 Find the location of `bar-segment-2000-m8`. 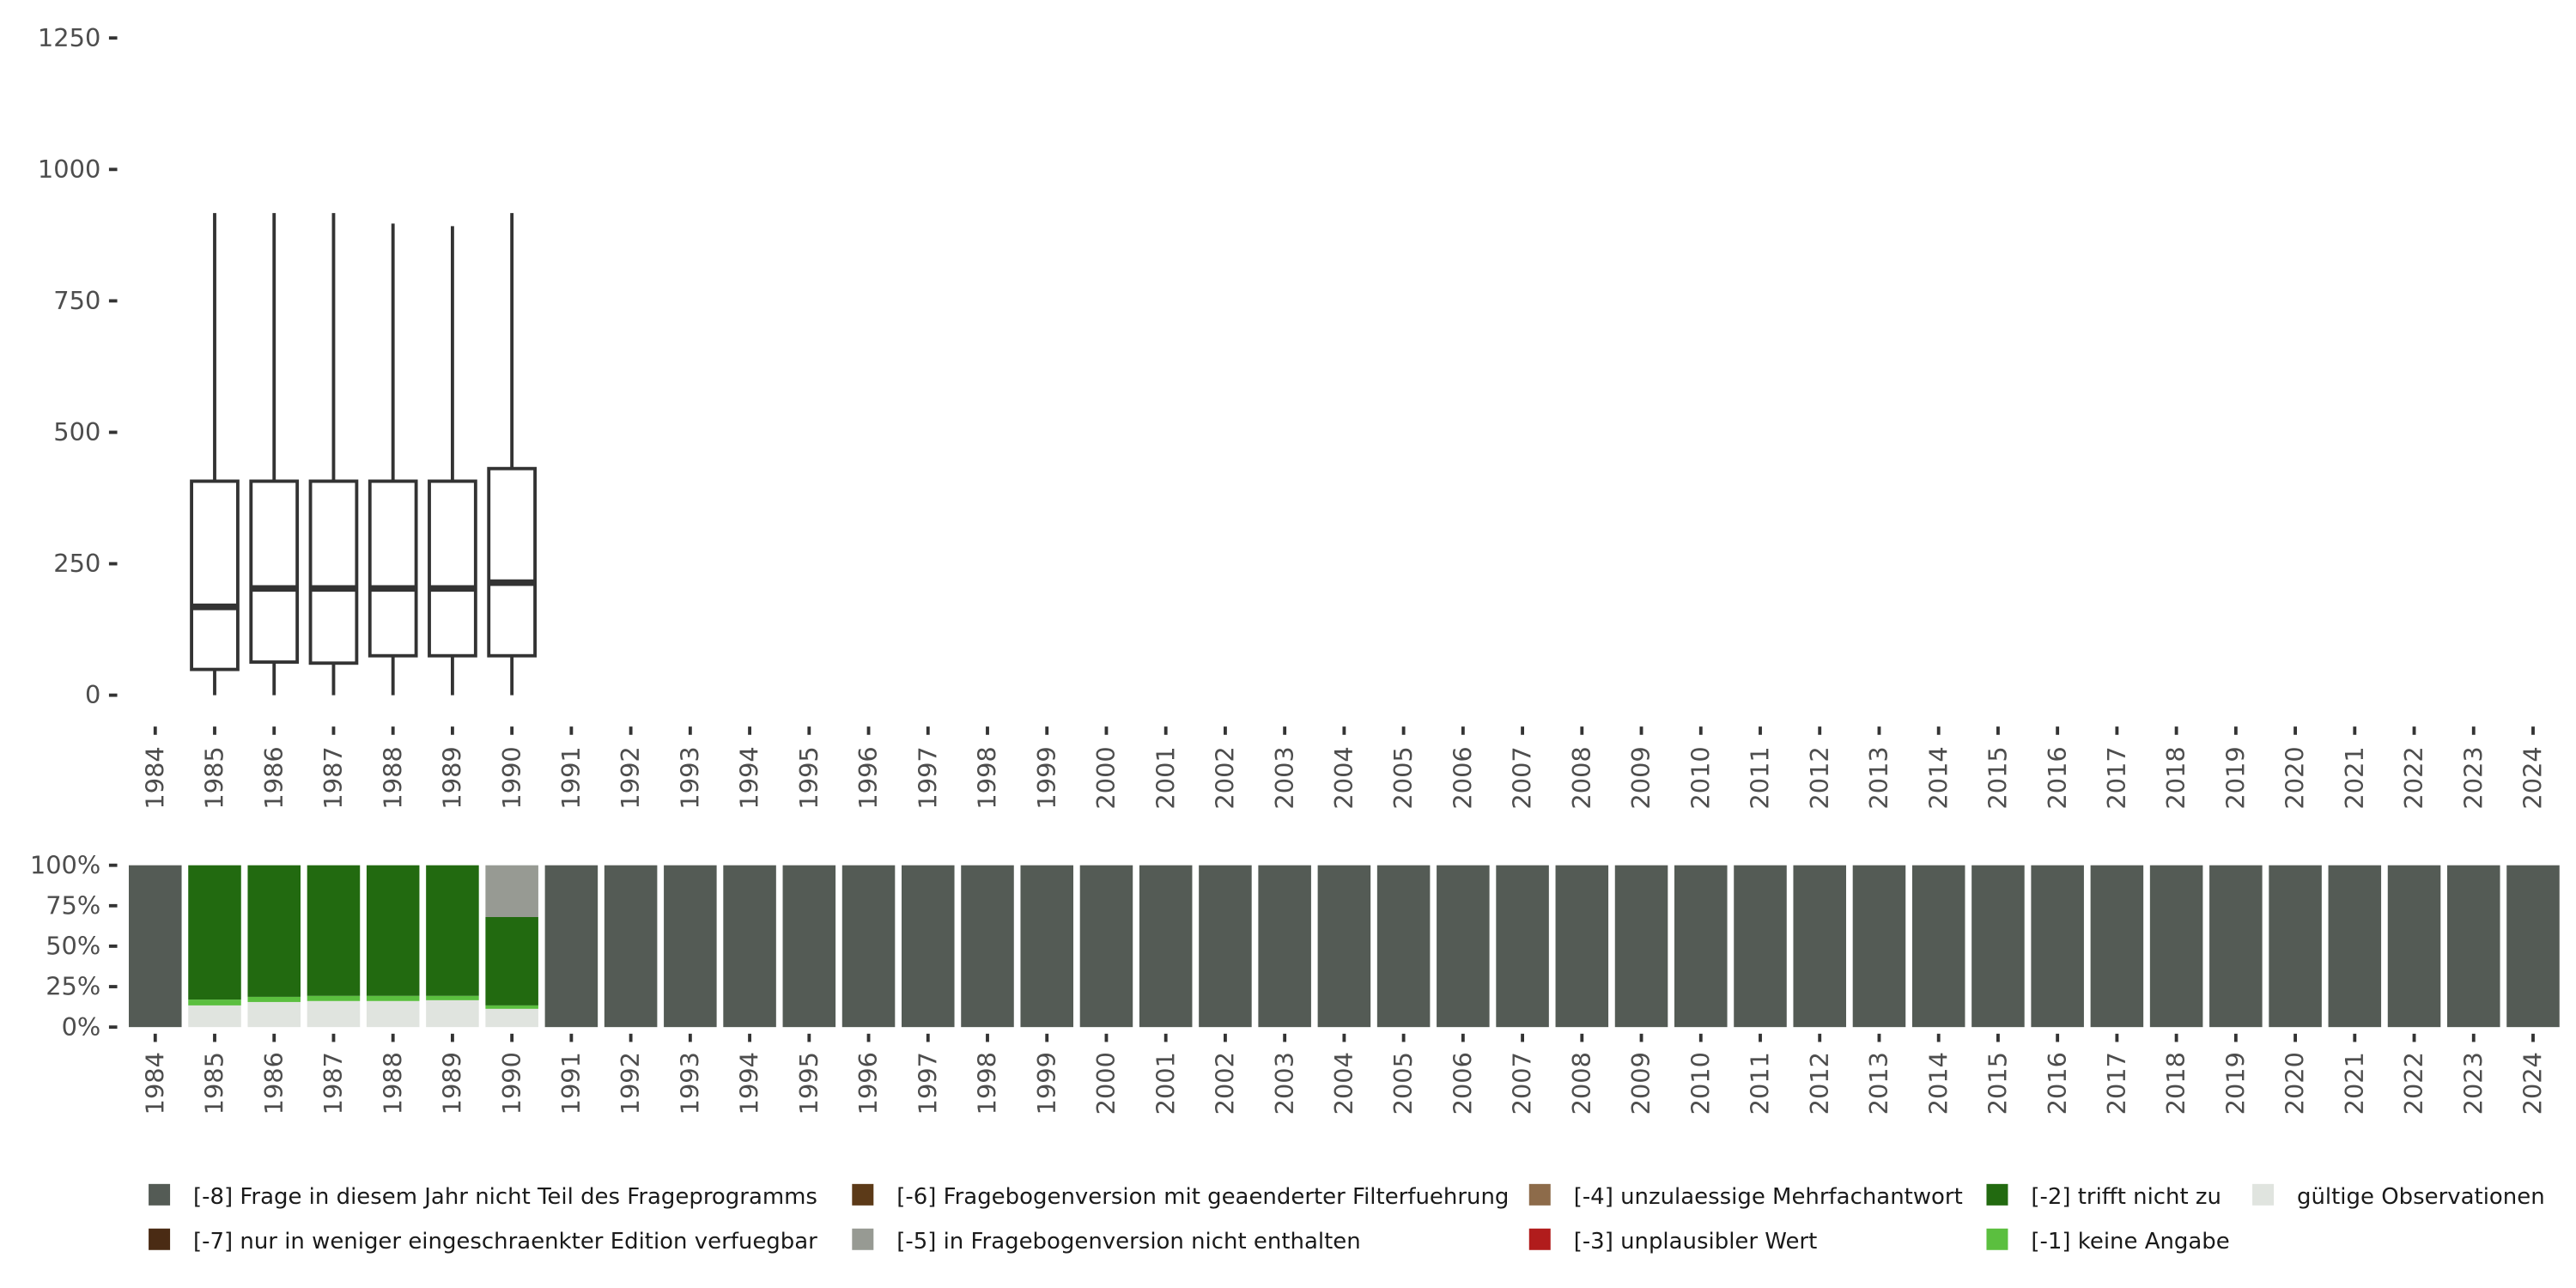

bar-segment-2000-m8 is located at coordinates (1106, 947).